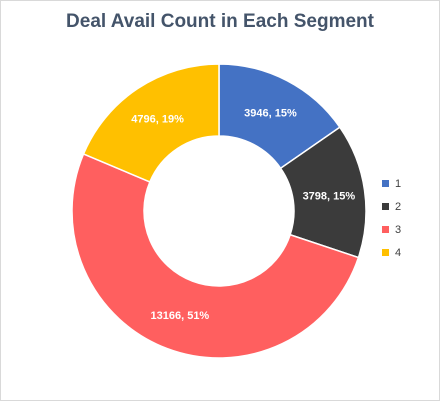 The height and width of the screenshot is (401, 440). What do you see at coordinates (398, 230) in the screenshot?
I see `legend-label-3: 3` at bounding box center [398, 230].